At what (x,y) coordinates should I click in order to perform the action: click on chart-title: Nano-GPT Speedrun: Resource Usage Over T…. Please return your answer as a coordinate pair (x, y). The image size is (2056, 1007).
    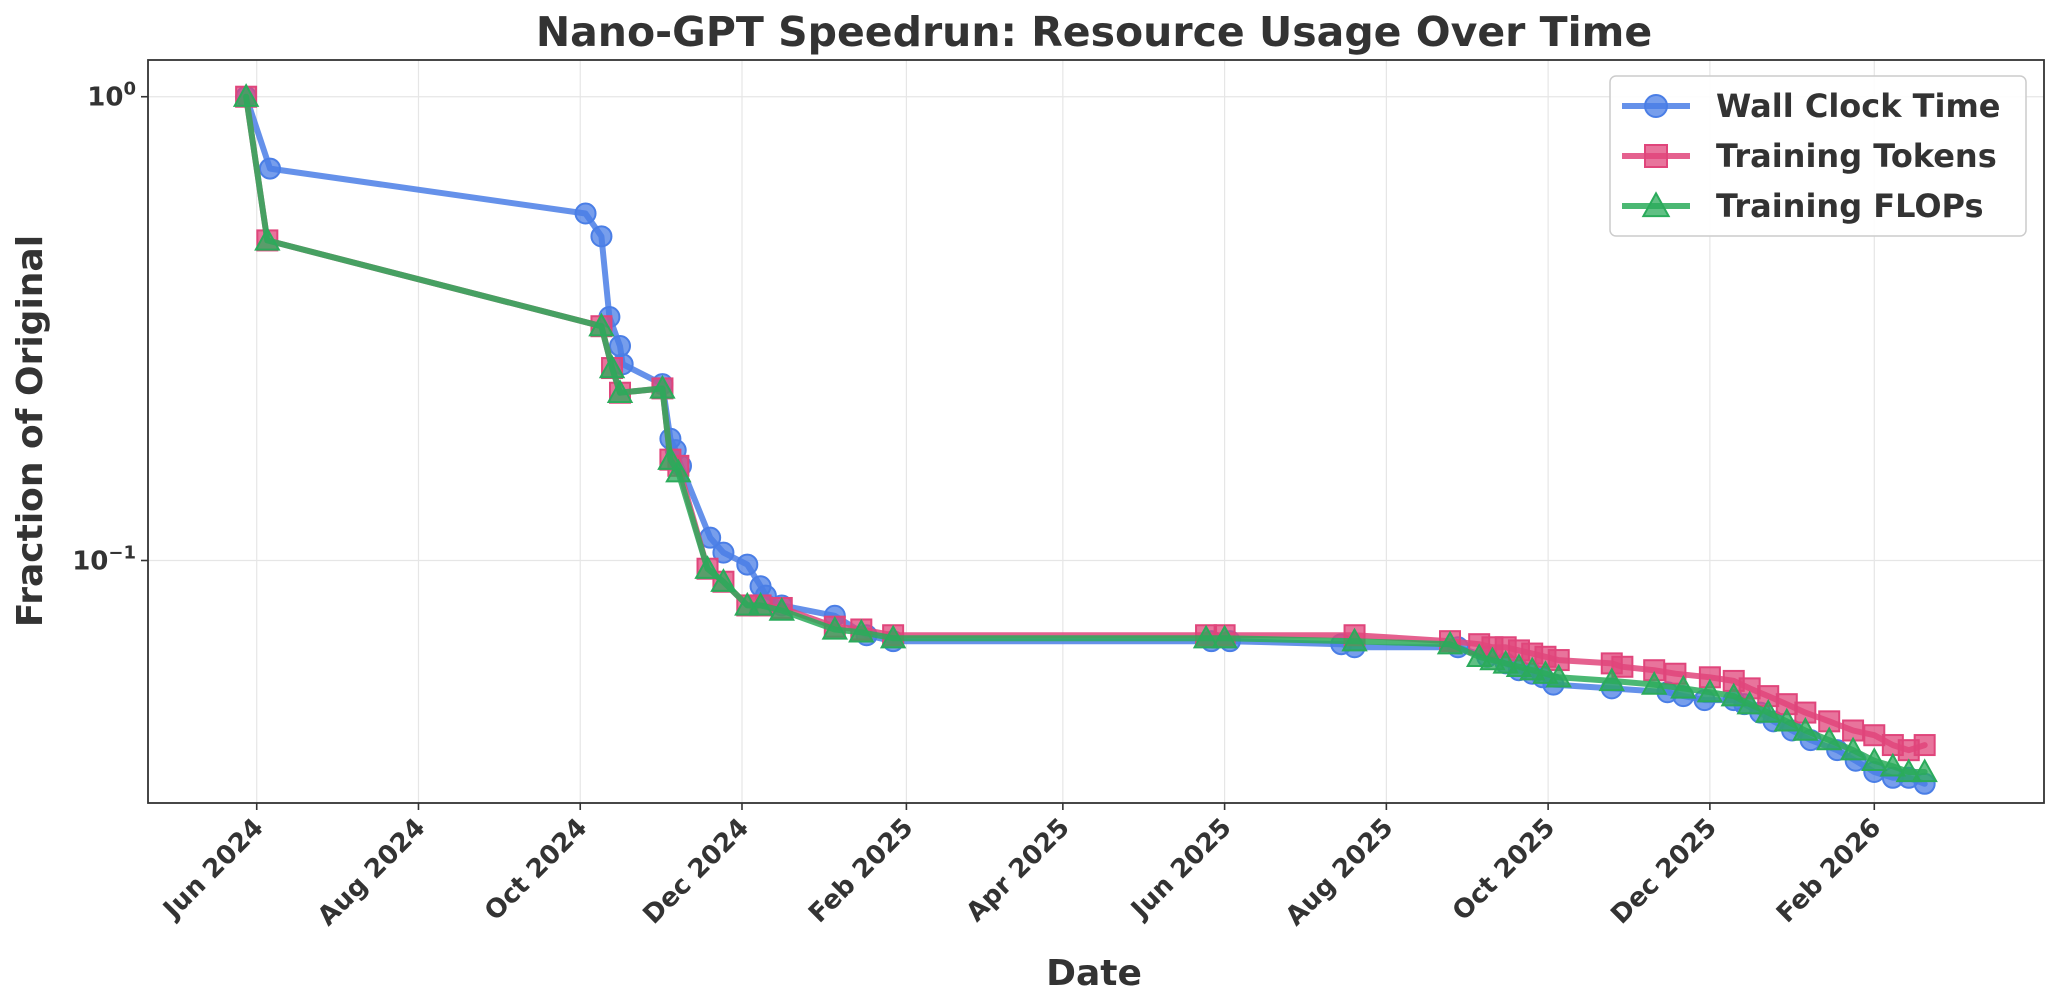
    Looking at the image, I should click on (1094, 32).